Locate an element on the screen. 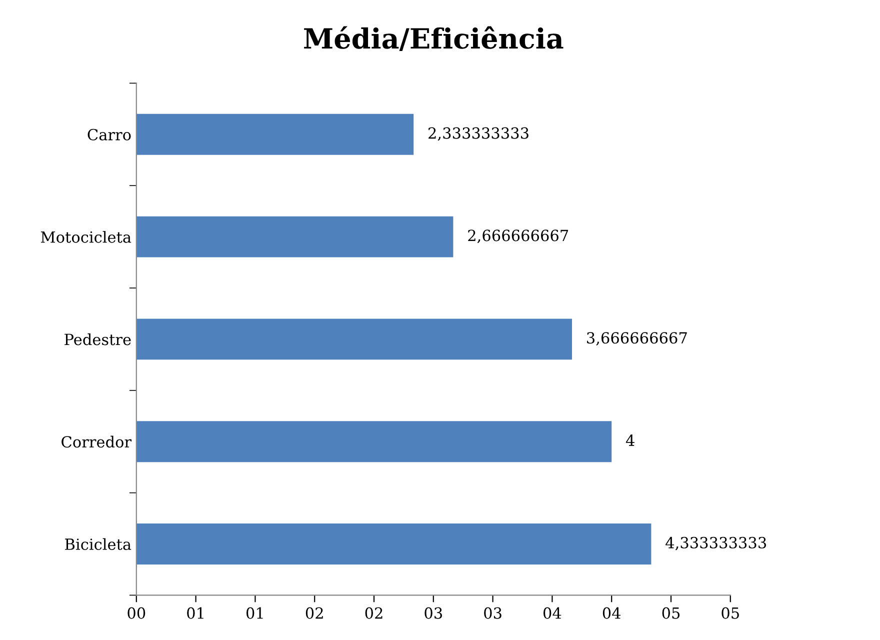  y-tick-label: Pedestre is located at coordinates (97, 339).